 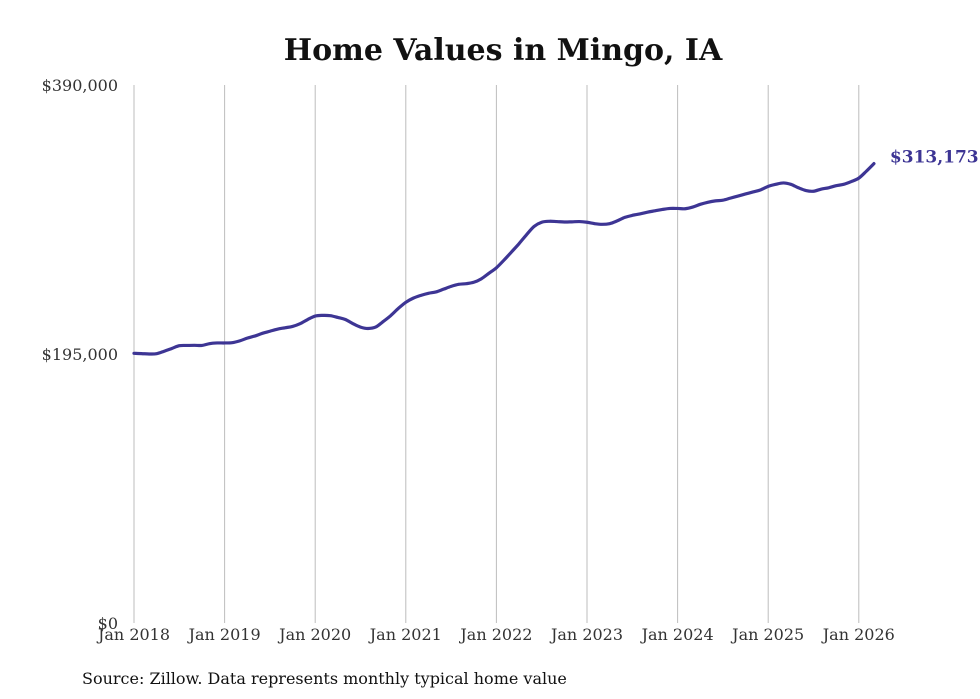 I want to click on x-tick-label: Jan 2021, so click(x=405, y=634).